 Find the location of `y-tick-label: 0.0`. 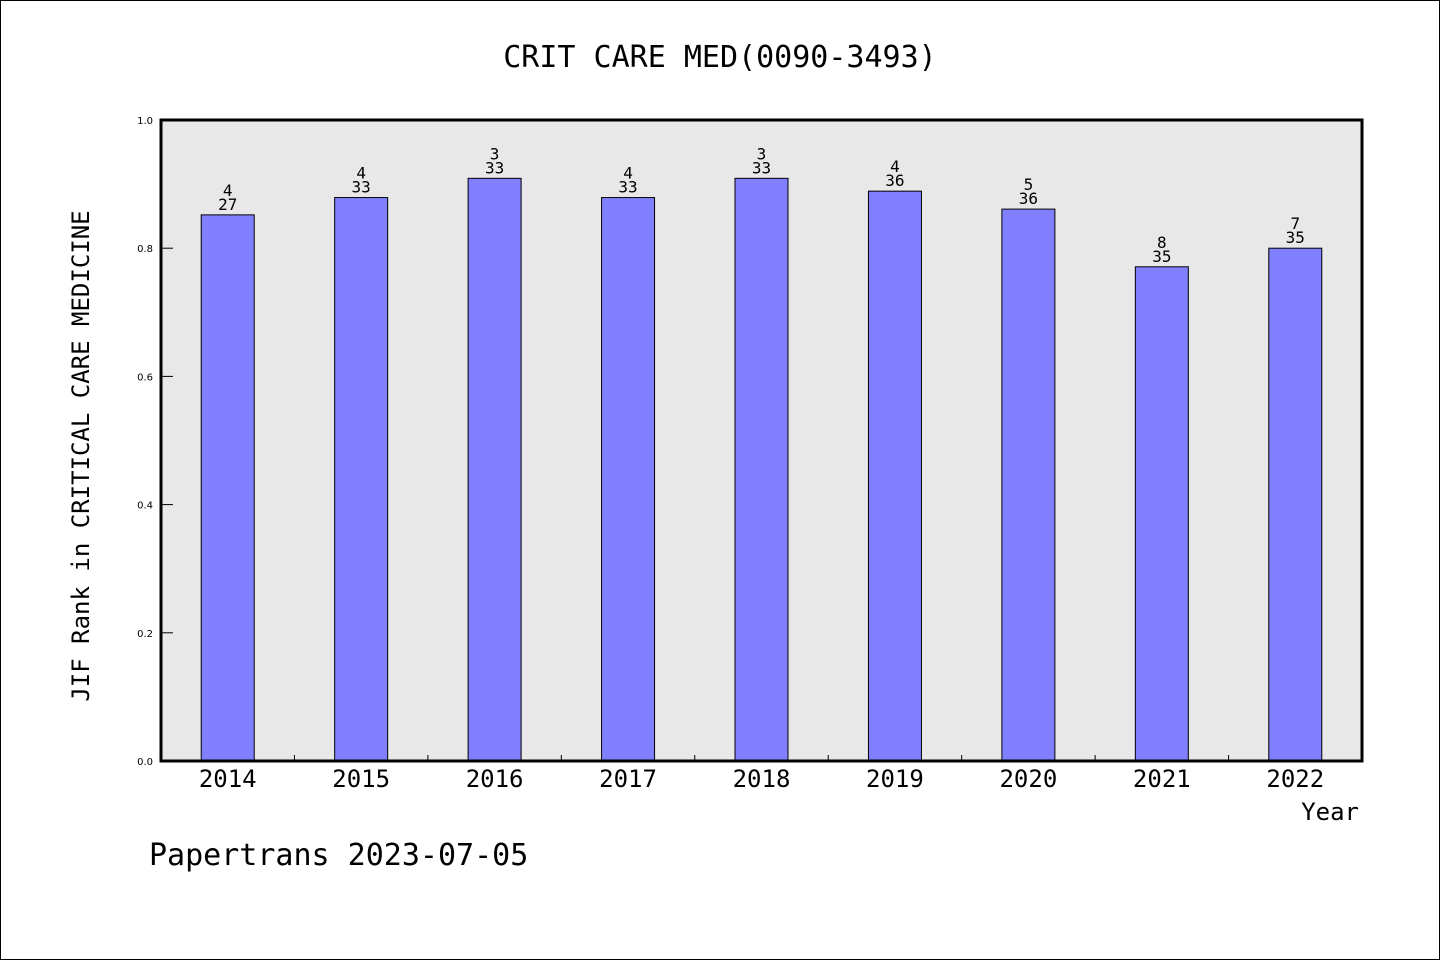

y-tick-label: 0.0 is located at coordinates (145, 762).